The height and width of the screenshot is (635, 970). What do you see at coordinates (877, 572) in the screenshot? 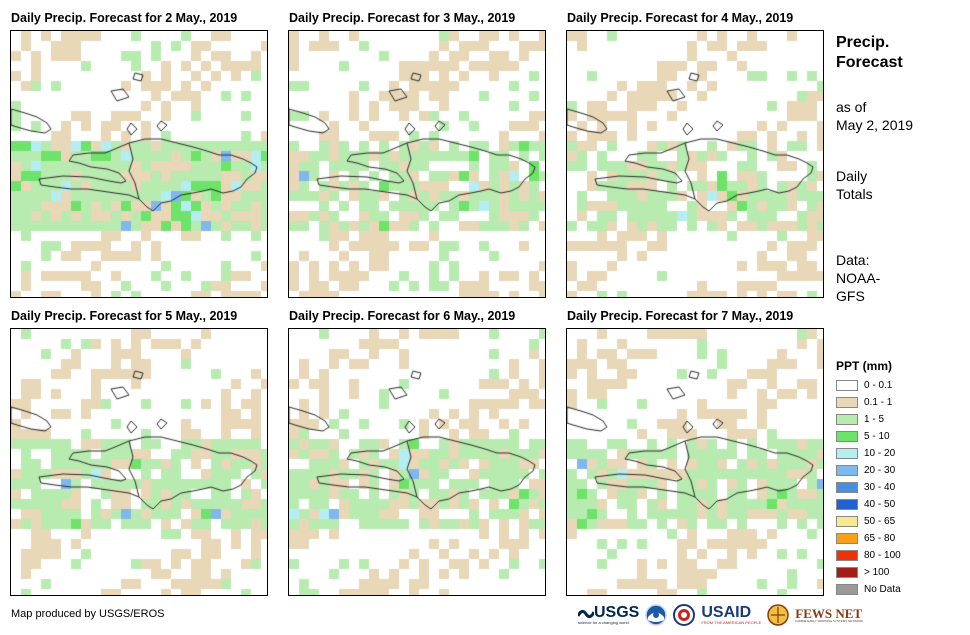
I see `legend-label: > 100` at bounding box center [877, 572].